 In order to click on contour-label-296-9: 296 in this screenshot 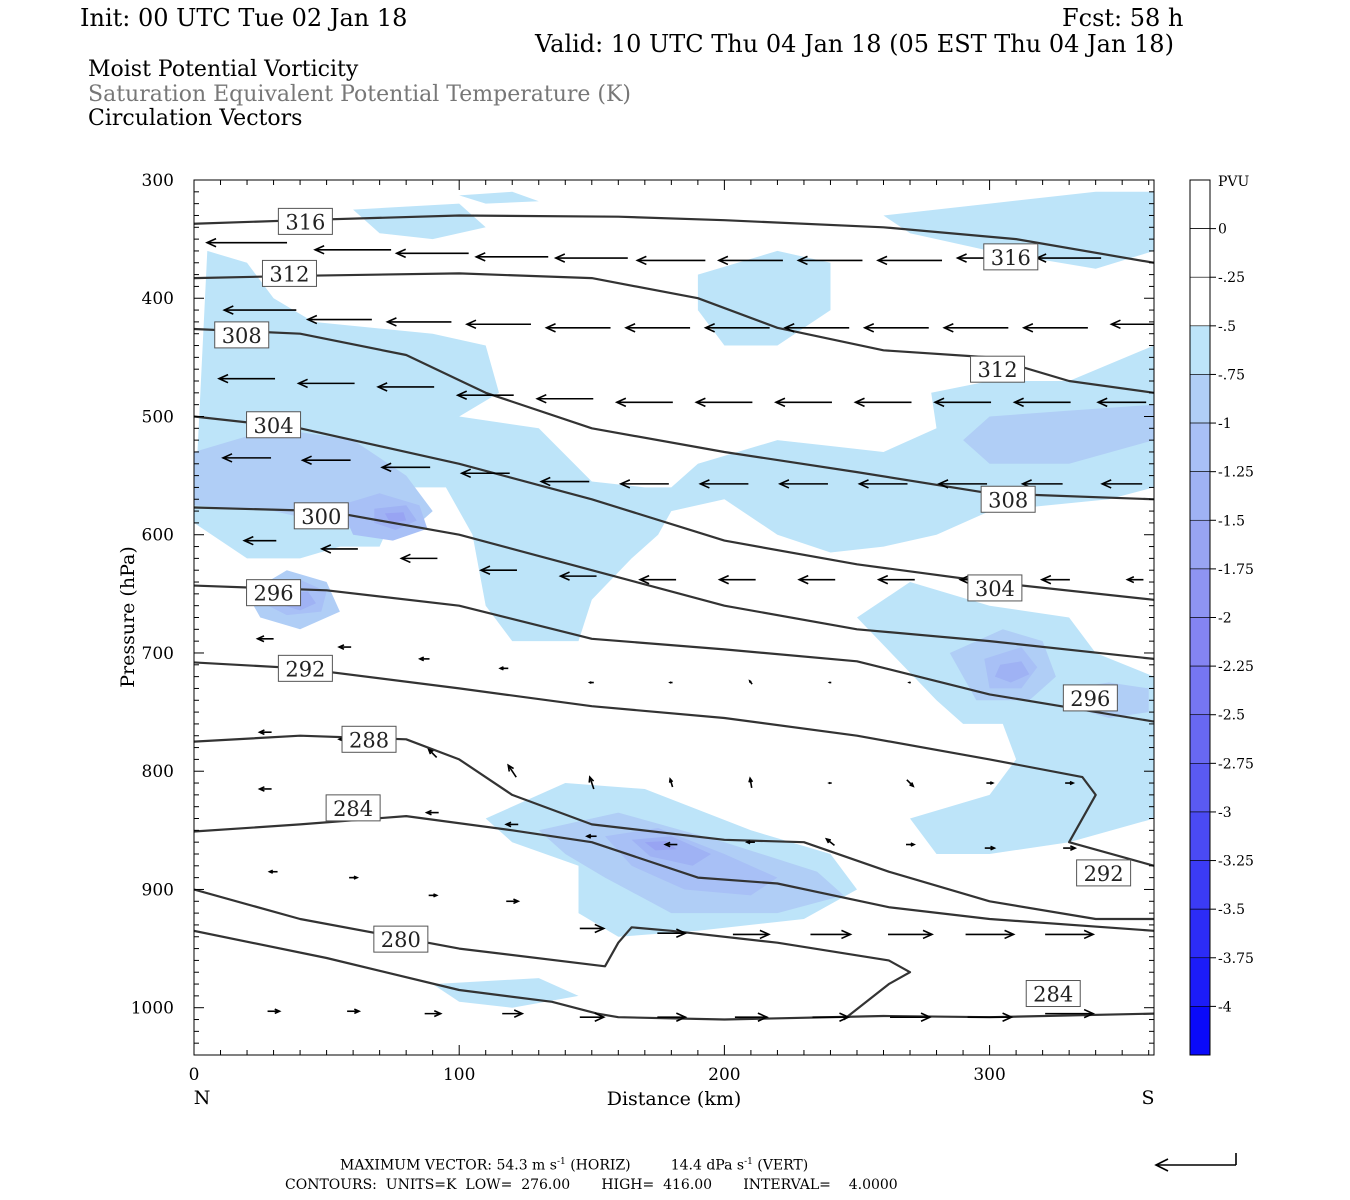, I will do `click(274, 593)`.